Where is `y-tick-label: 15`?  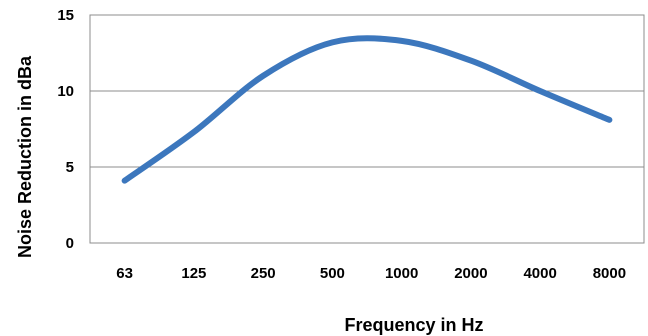 y-tick-label: 15 is located at coordinates (65, 15).